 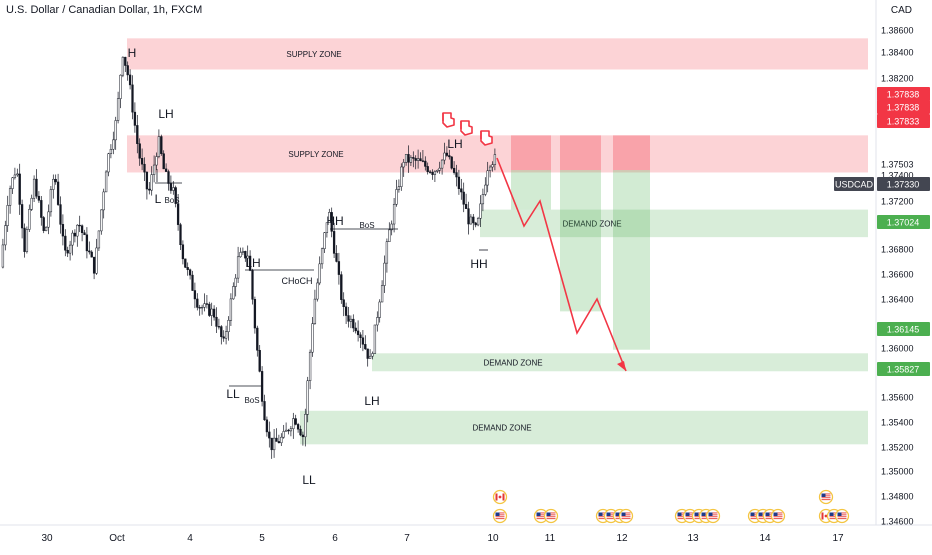 I want to click on pointing-hand-icon, so click(x=448, y=120).